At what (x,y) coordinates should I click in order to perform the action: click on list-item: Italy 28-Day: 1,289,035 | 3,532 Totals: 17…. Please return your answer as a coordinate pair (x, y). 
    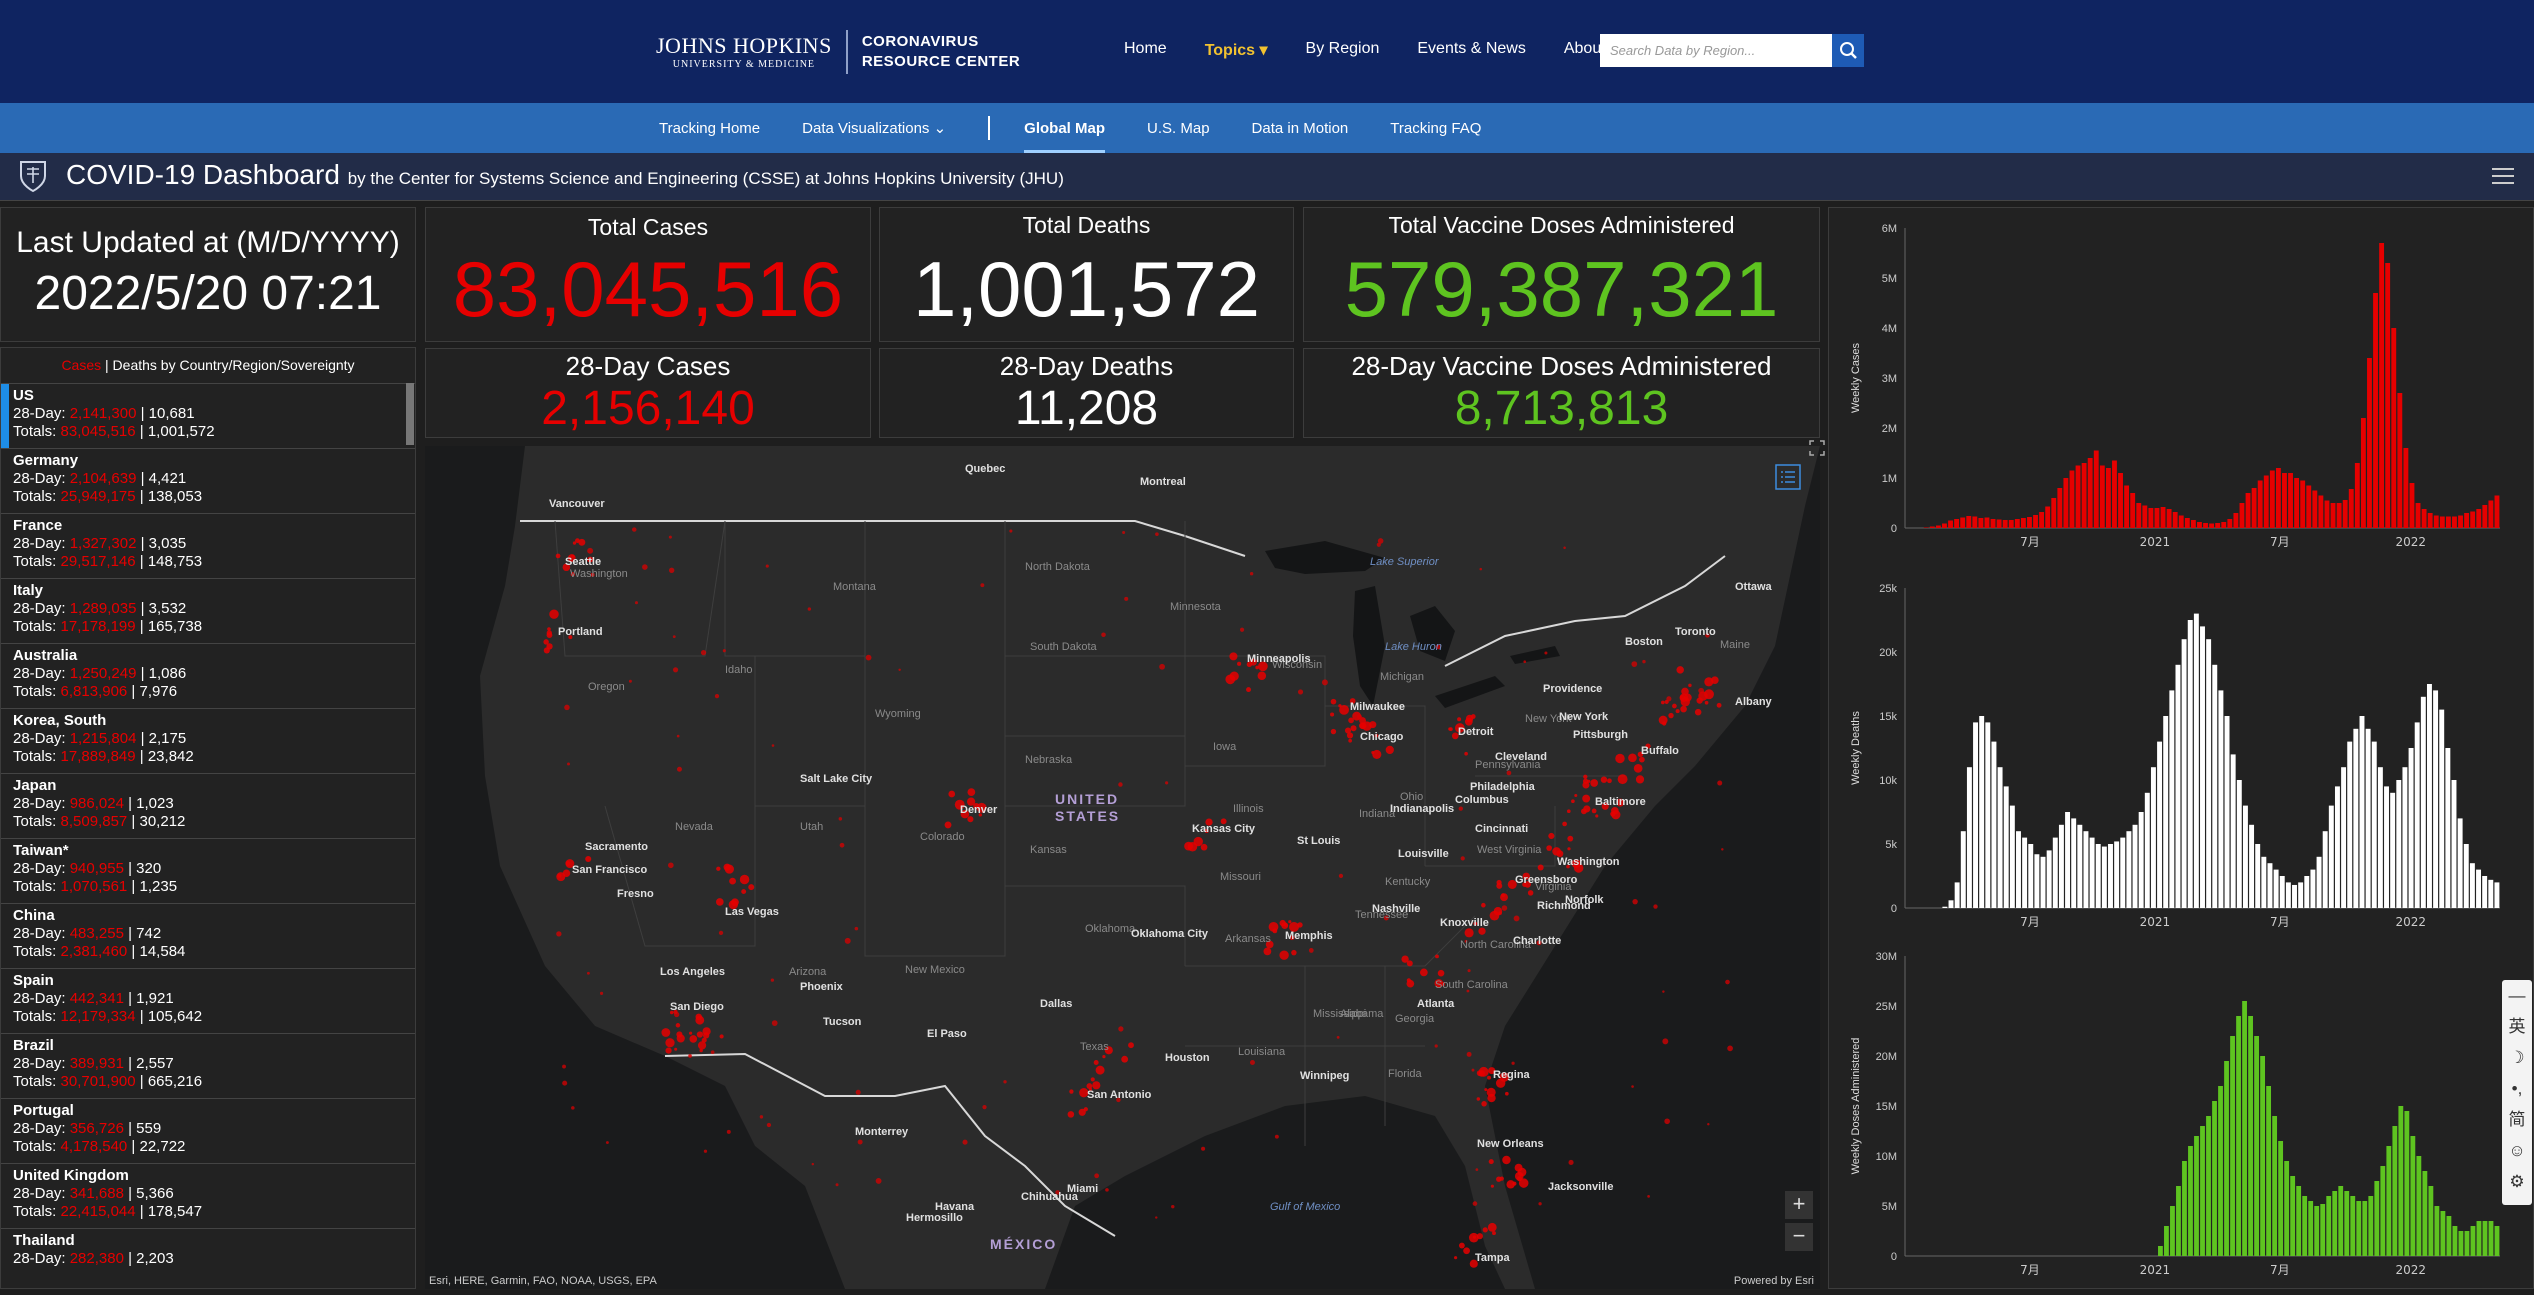
    Looking at the image, I should click on (208, 611).